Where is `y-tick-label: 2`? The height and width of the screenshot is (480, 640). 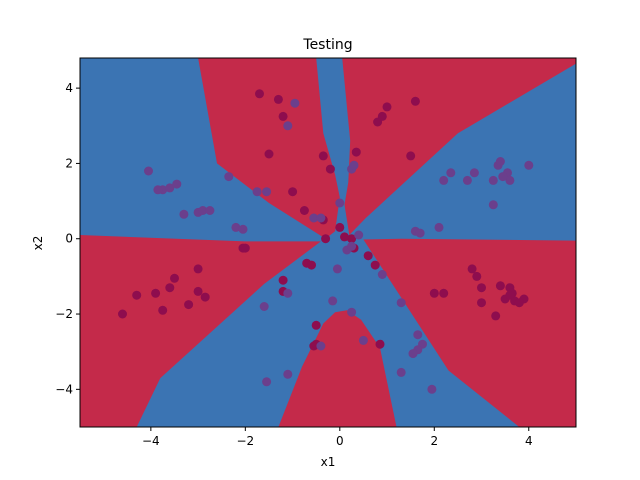 y-tick-label: 2 is located at coordinates (69, 163).